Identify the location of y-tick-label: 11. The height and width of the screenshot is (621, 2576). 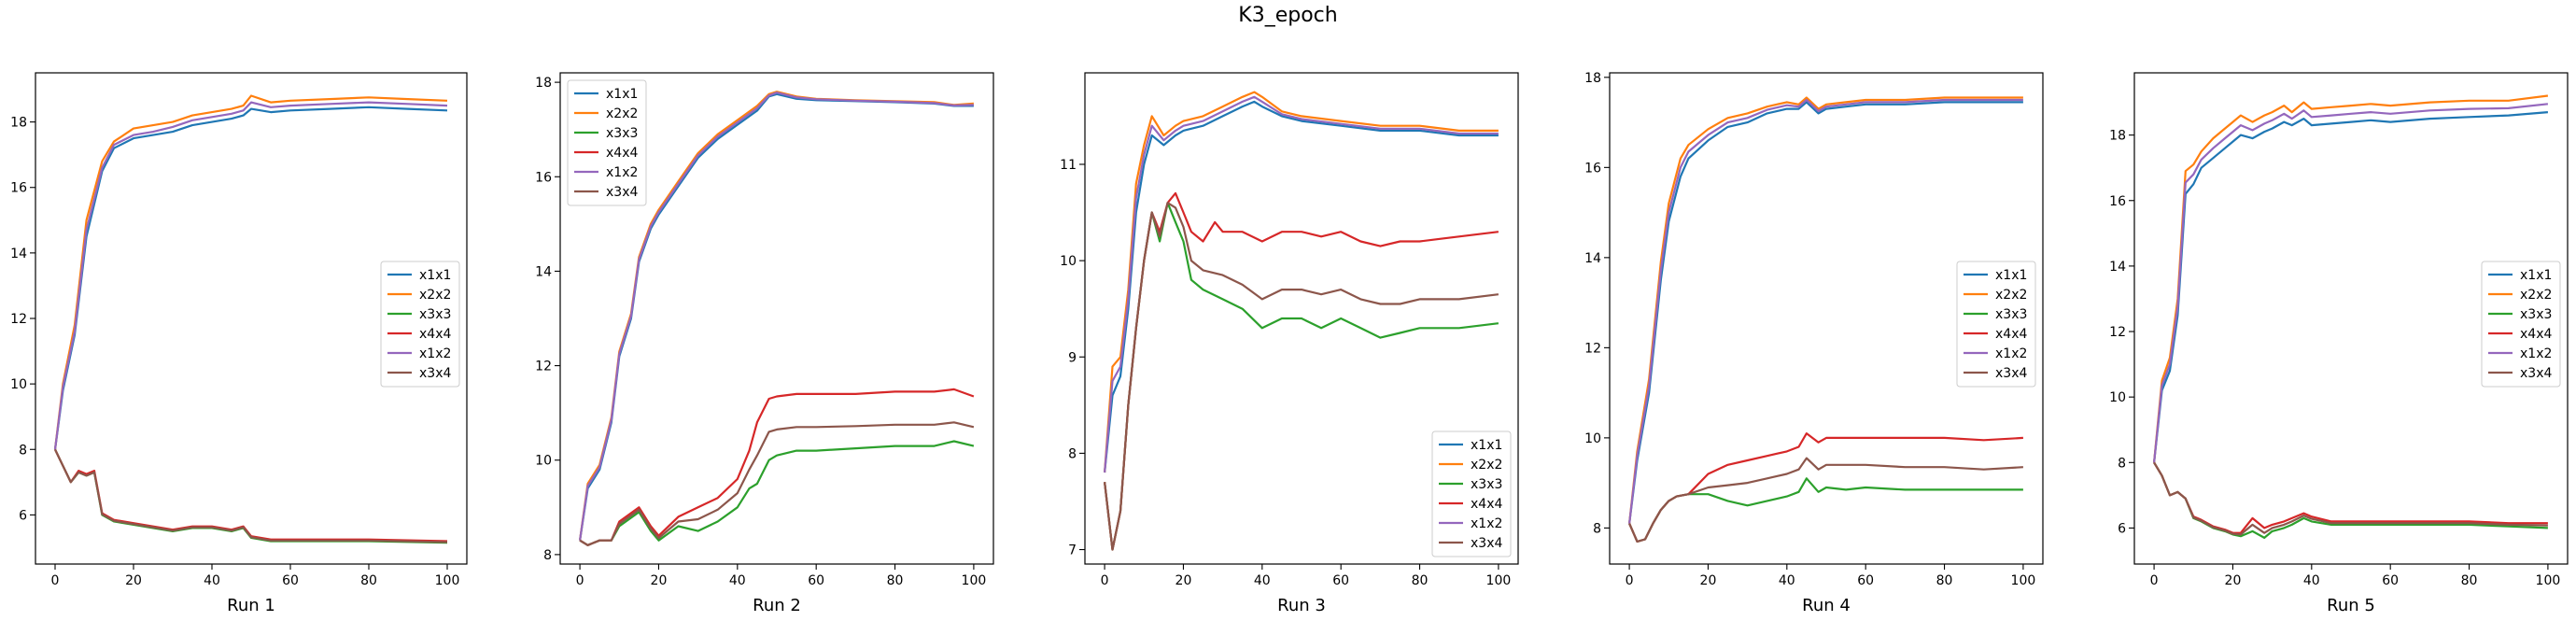
(1069, 166).